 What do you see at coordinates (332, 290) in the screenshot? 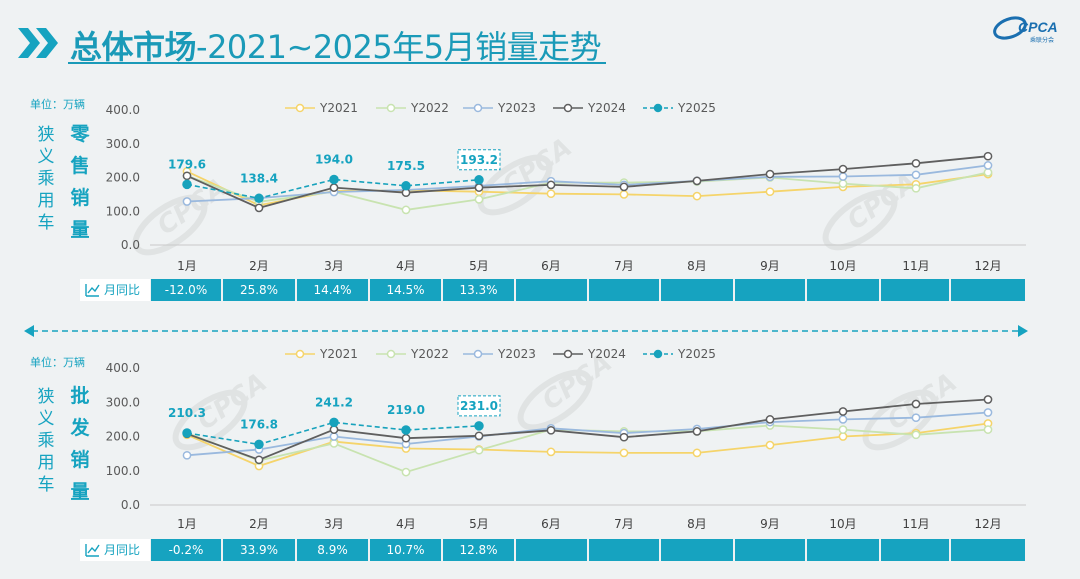
I see `chart1-yoy-value: 14.4%` at bounding box center [332, 290].